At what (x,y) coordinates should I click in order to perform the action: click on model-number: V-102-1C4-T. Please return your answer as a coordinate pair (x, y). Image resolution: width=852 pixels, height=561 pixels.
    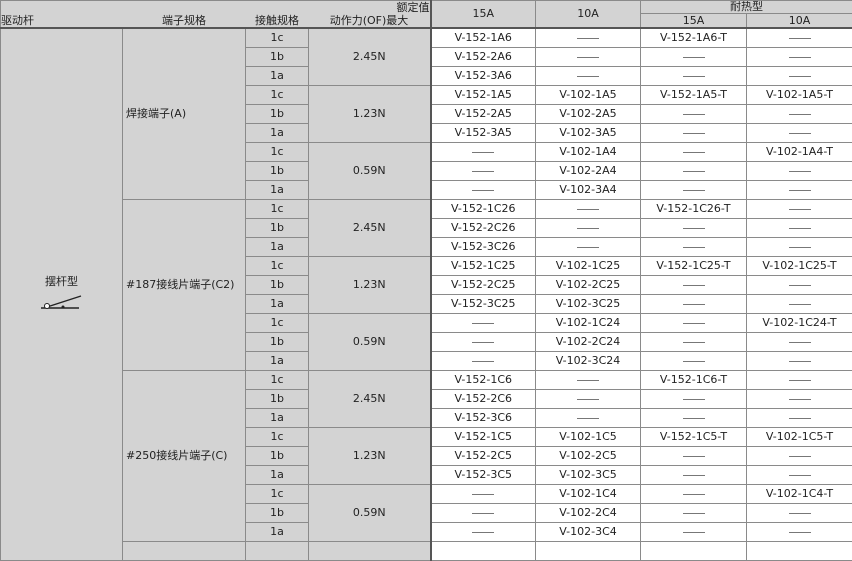
    Looking at the image, I should click on (799, 494).